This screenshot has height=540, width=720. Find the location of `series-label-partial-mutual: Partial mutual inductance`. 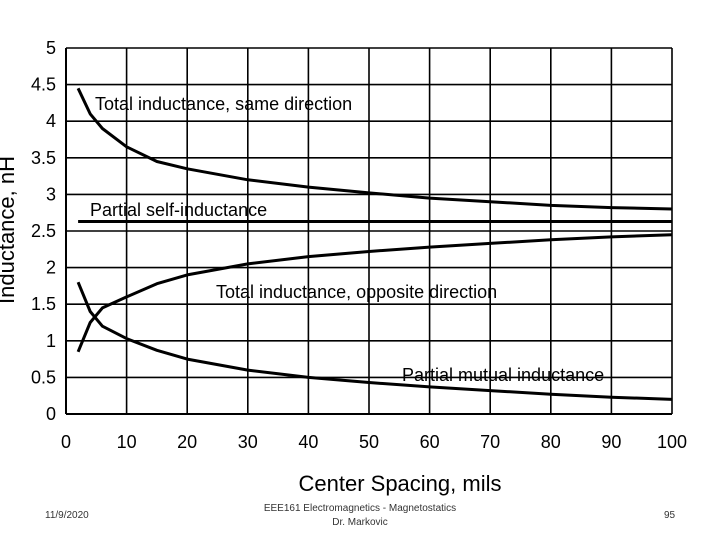

series-label-partial-mutual: Partial mutual inductance is located at coordinates (503, 375).